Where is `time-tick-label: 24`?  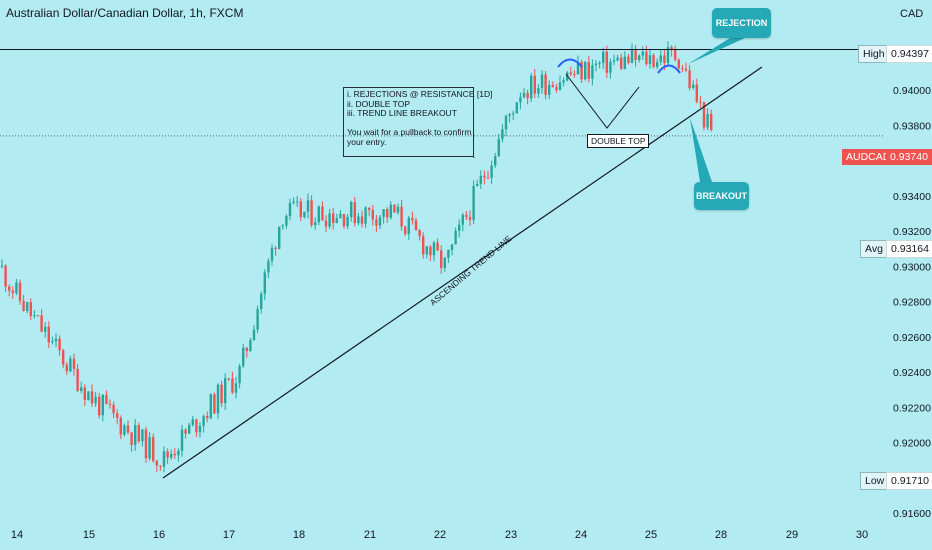
time-tick-label: 24 is located at coordinates (581, 535).